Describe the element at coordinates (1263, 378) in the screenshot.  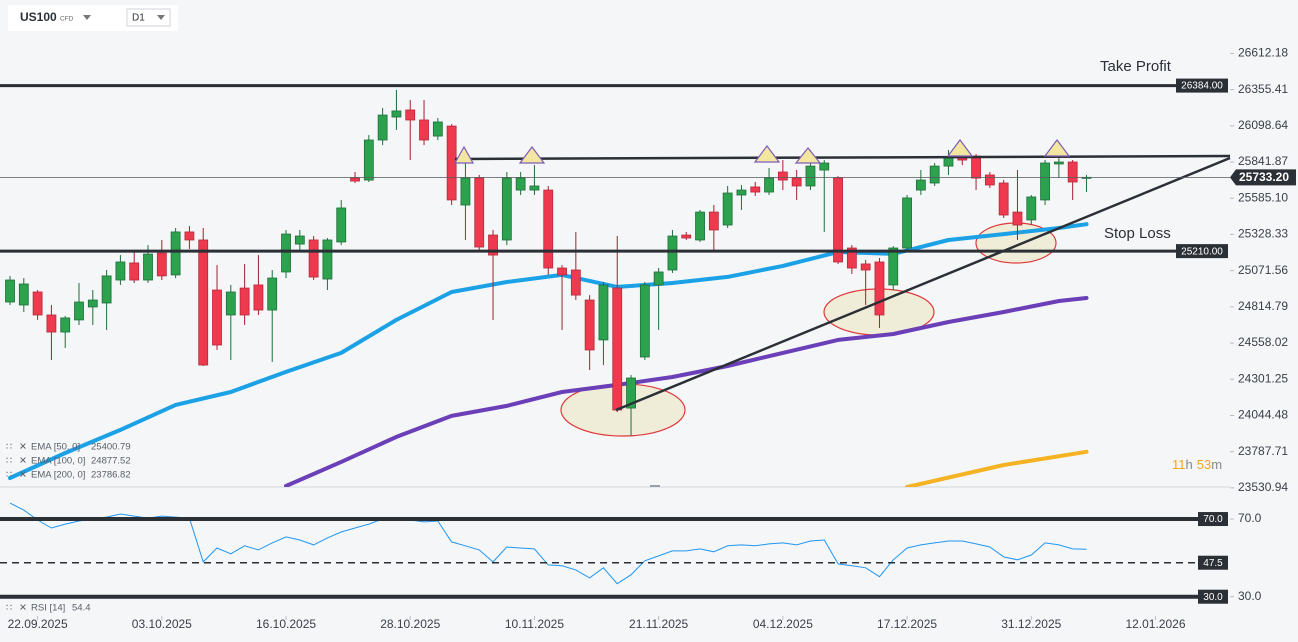
I see `y-tick-label: 24301.25` at that location.